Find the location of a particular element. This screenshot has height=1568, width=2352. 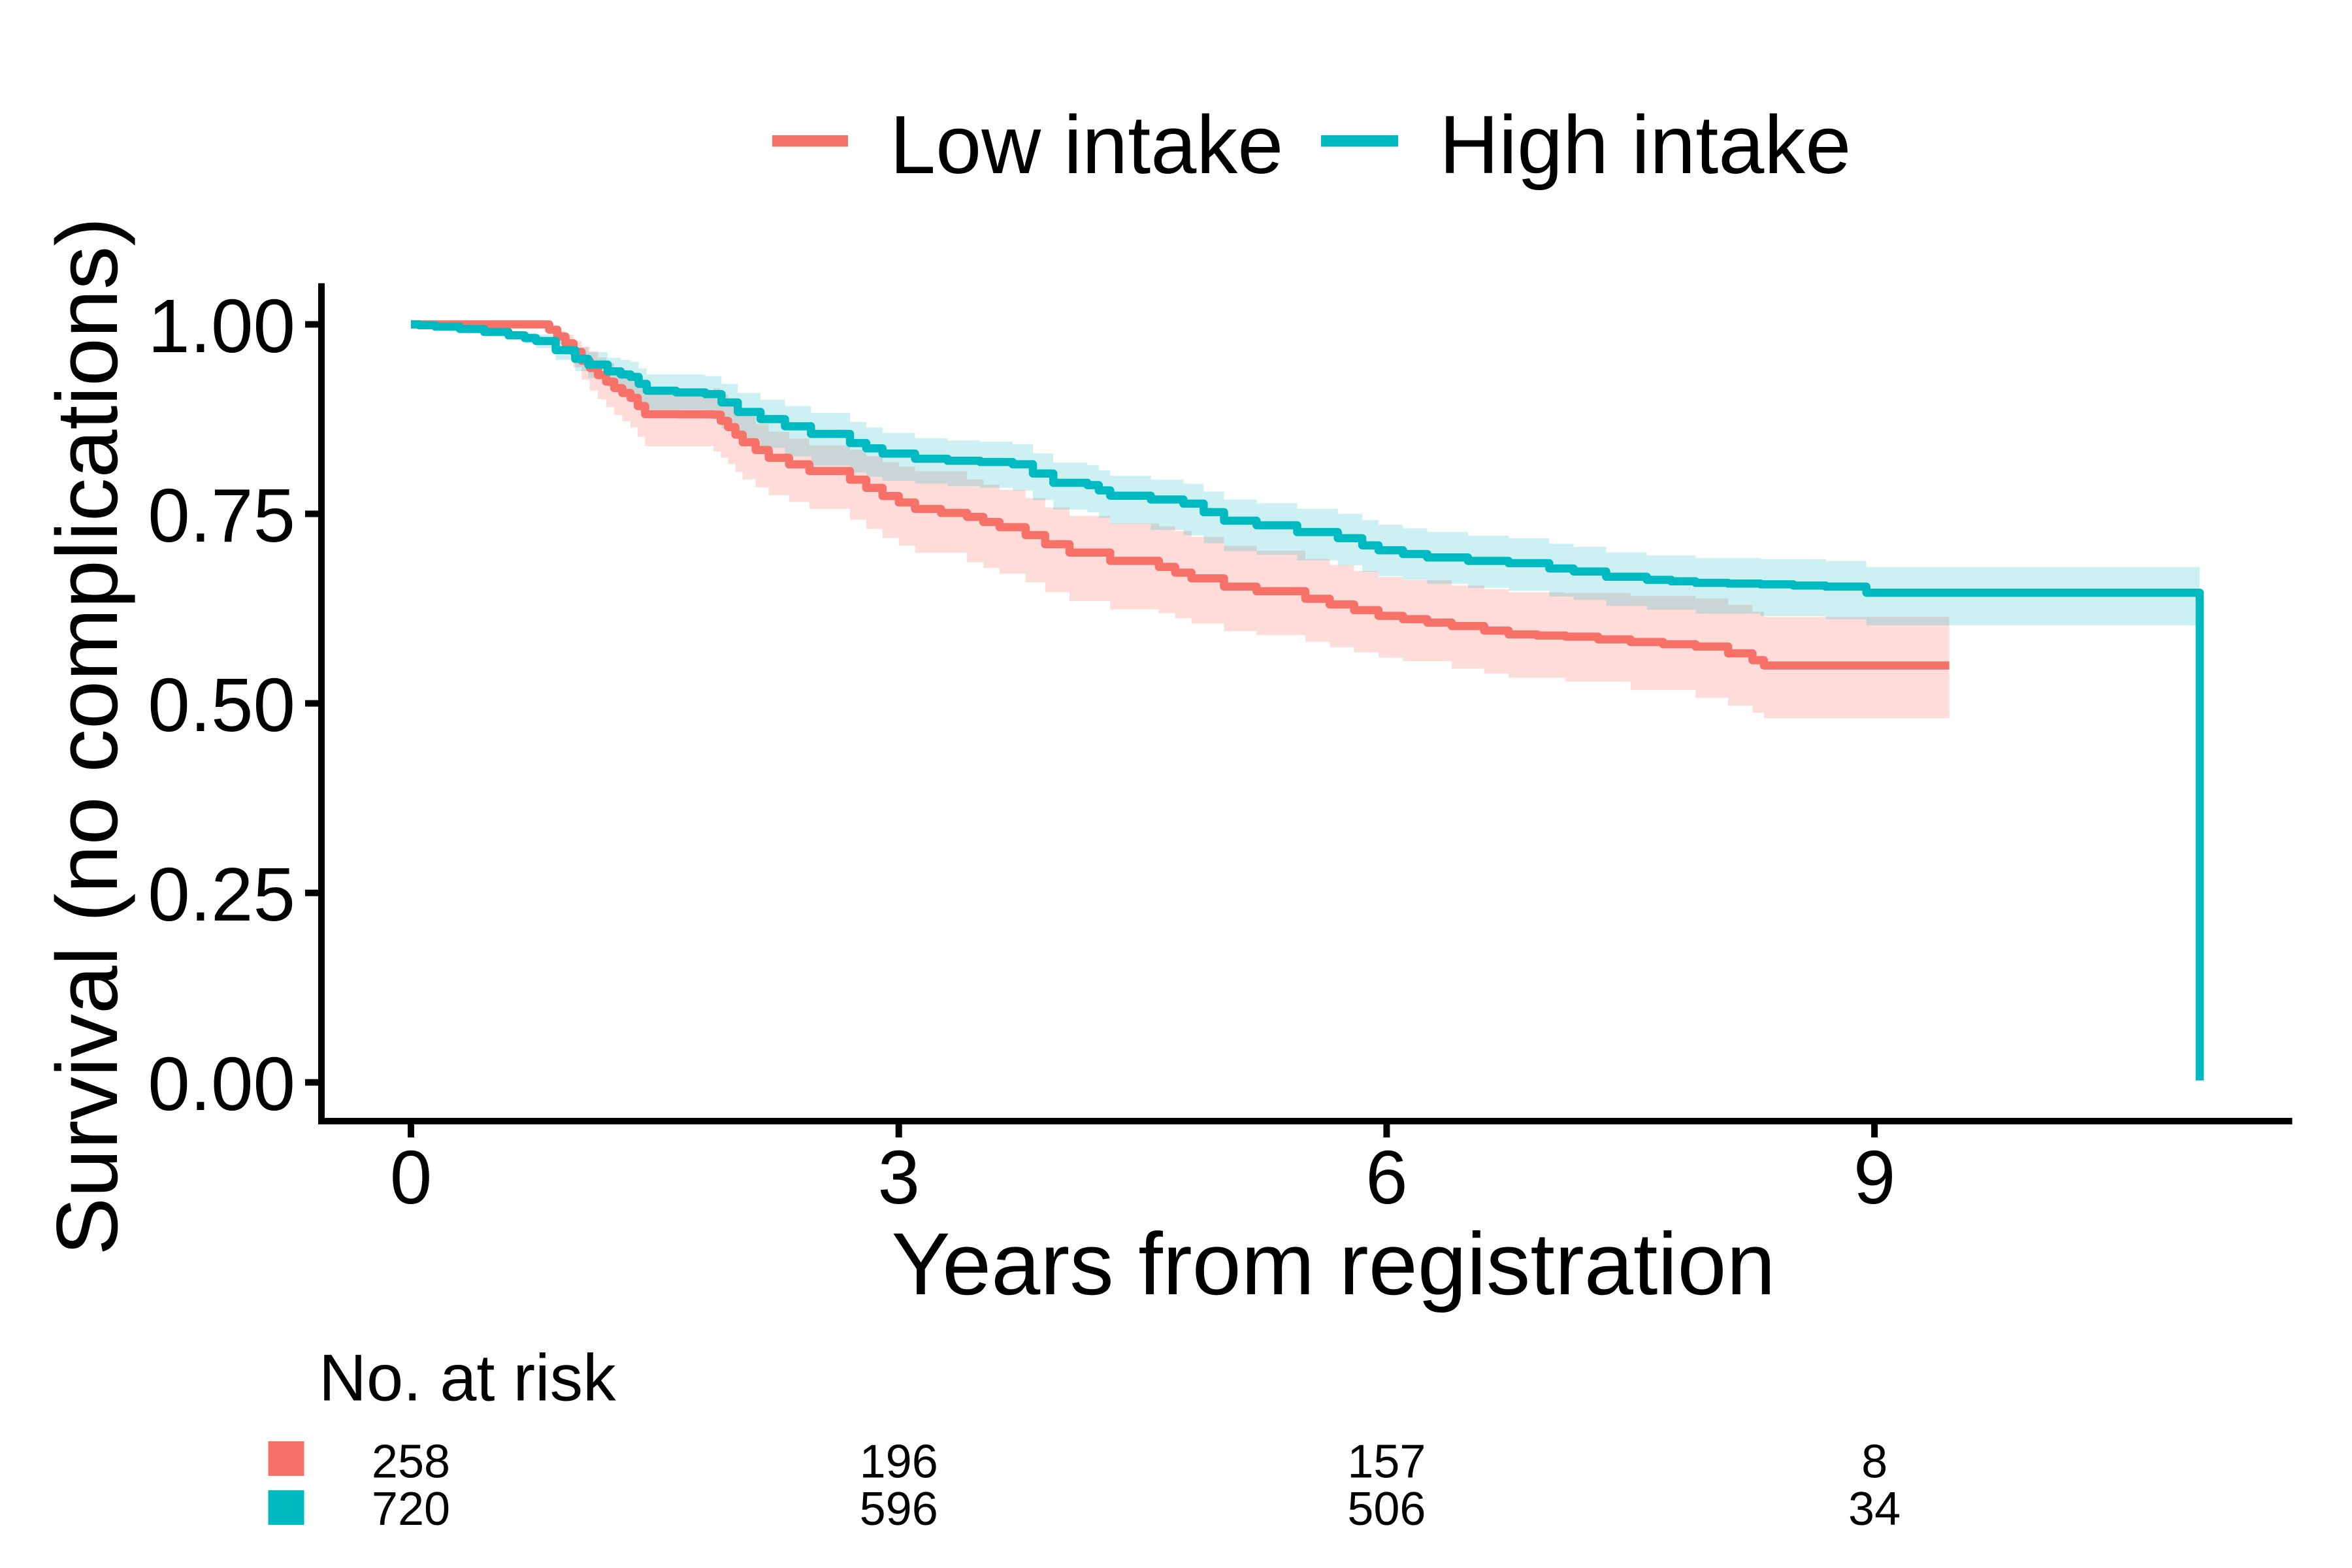

svg-text: Years from registration is located at coordinates (1333, 1264).